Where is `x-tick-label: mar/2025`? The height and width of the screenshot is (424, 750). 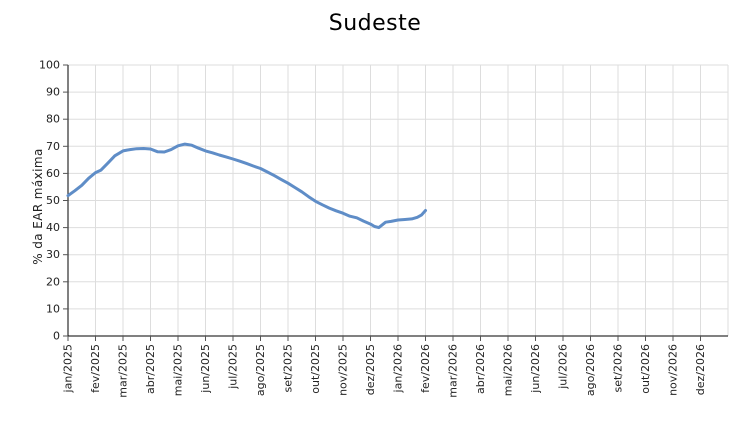
x-tick-label: mar/2025 is located at coordinates (123, 371).